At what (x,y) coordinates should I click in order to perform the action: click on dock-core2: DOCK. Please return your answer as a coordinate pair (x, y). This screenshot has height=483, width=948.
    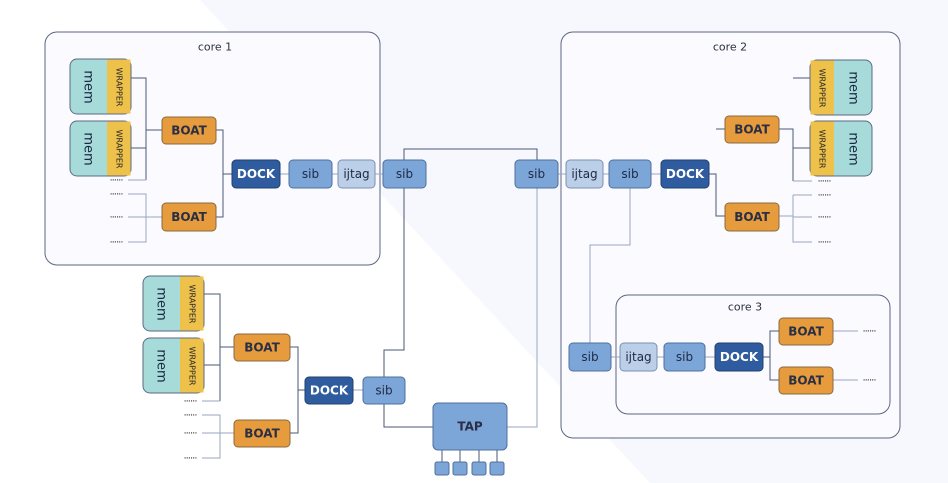
    Looking at the image, I should click on (685, 174).